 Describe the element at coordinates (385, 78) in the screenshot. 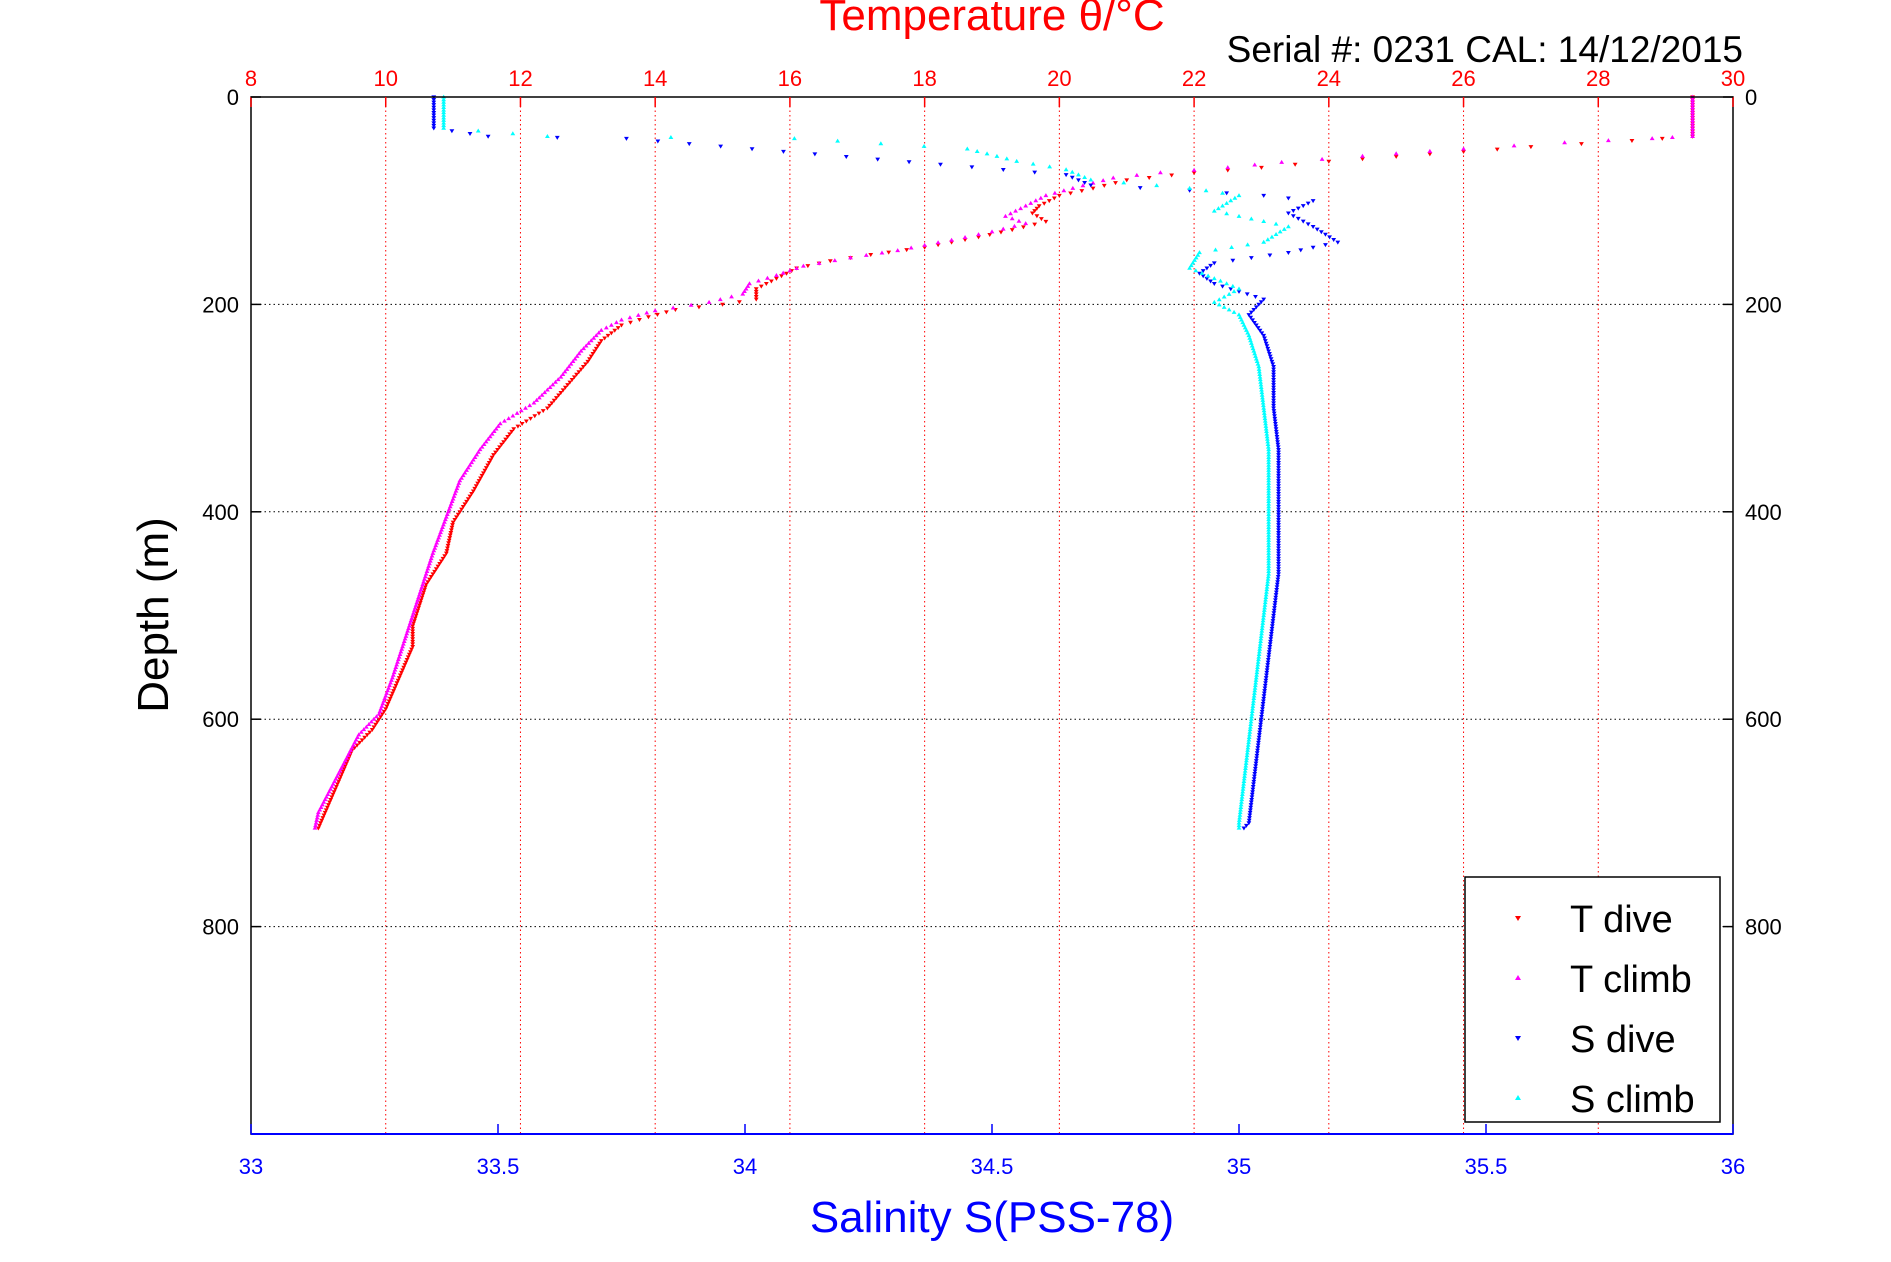

I see `tick-label-temperature: 10` at that location.